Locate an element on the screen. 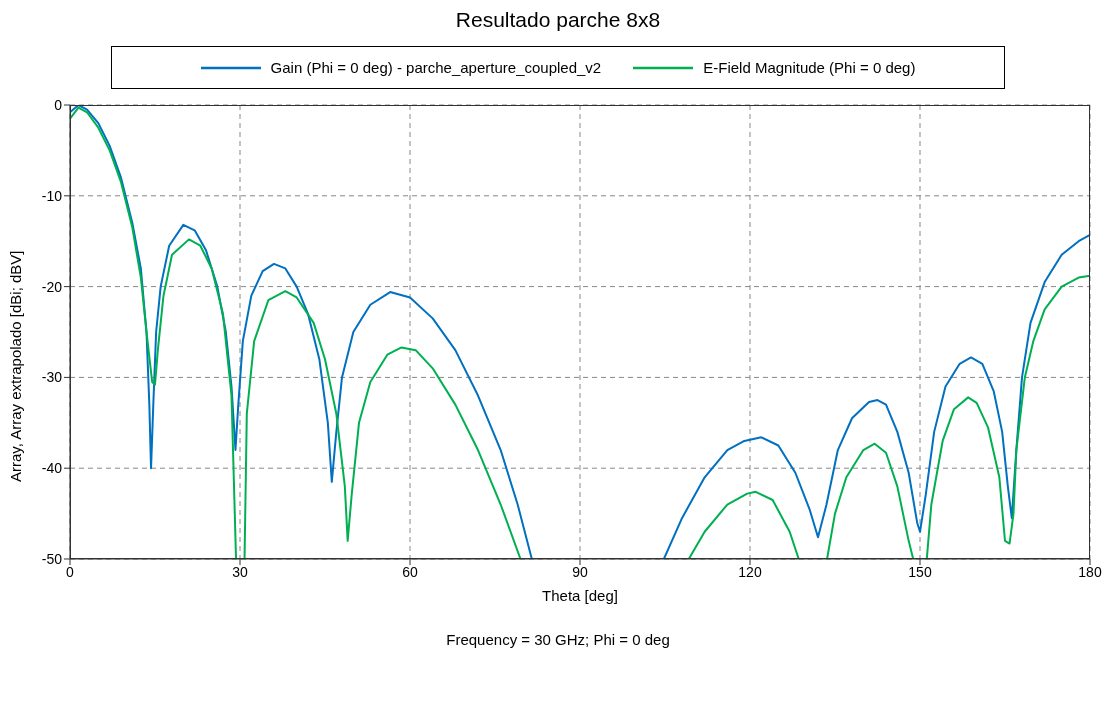  x-tick-label: 150 is located at coordinates (920, 571).